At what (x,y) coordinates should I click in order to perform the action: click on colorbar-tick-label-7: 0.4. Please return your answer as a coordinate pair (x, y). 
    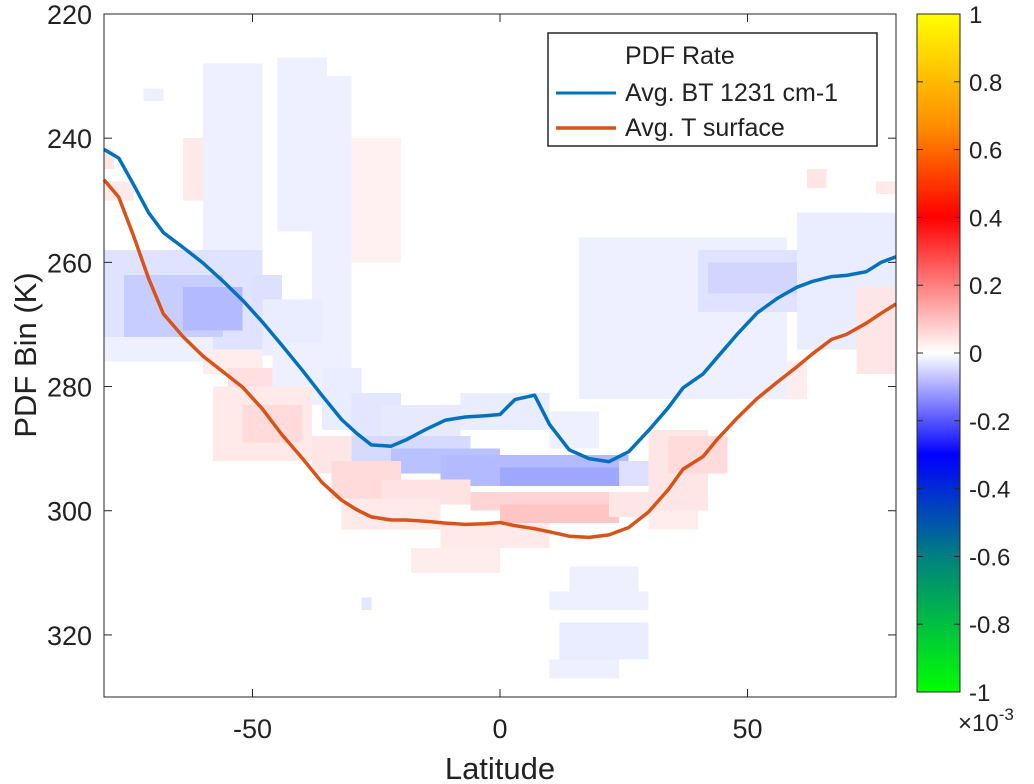
    Looking at the image, I should click on (985, 218).